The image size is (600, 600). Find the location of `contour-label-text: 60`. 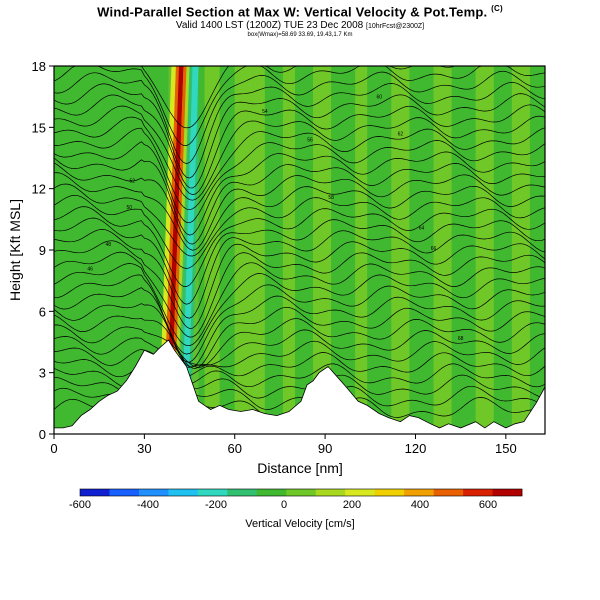

contour-label-text: 60 is located at coordinates (380, 98).